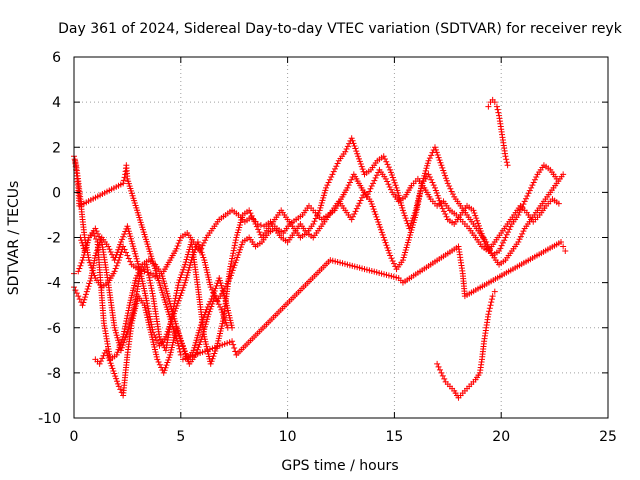  What do you see at coordinates (56, 103) in the screenshot?
I see `y-tick-label: 4` at bounding box center [56, 103].